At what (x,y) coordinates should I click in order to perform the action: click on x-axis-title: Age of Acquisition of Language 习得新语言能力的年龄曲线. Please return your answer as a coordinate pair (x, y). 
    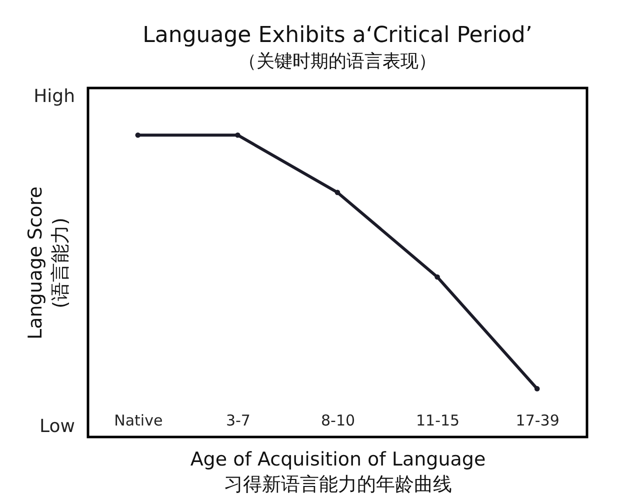
    Looking at the image, I should click on (338, 472).